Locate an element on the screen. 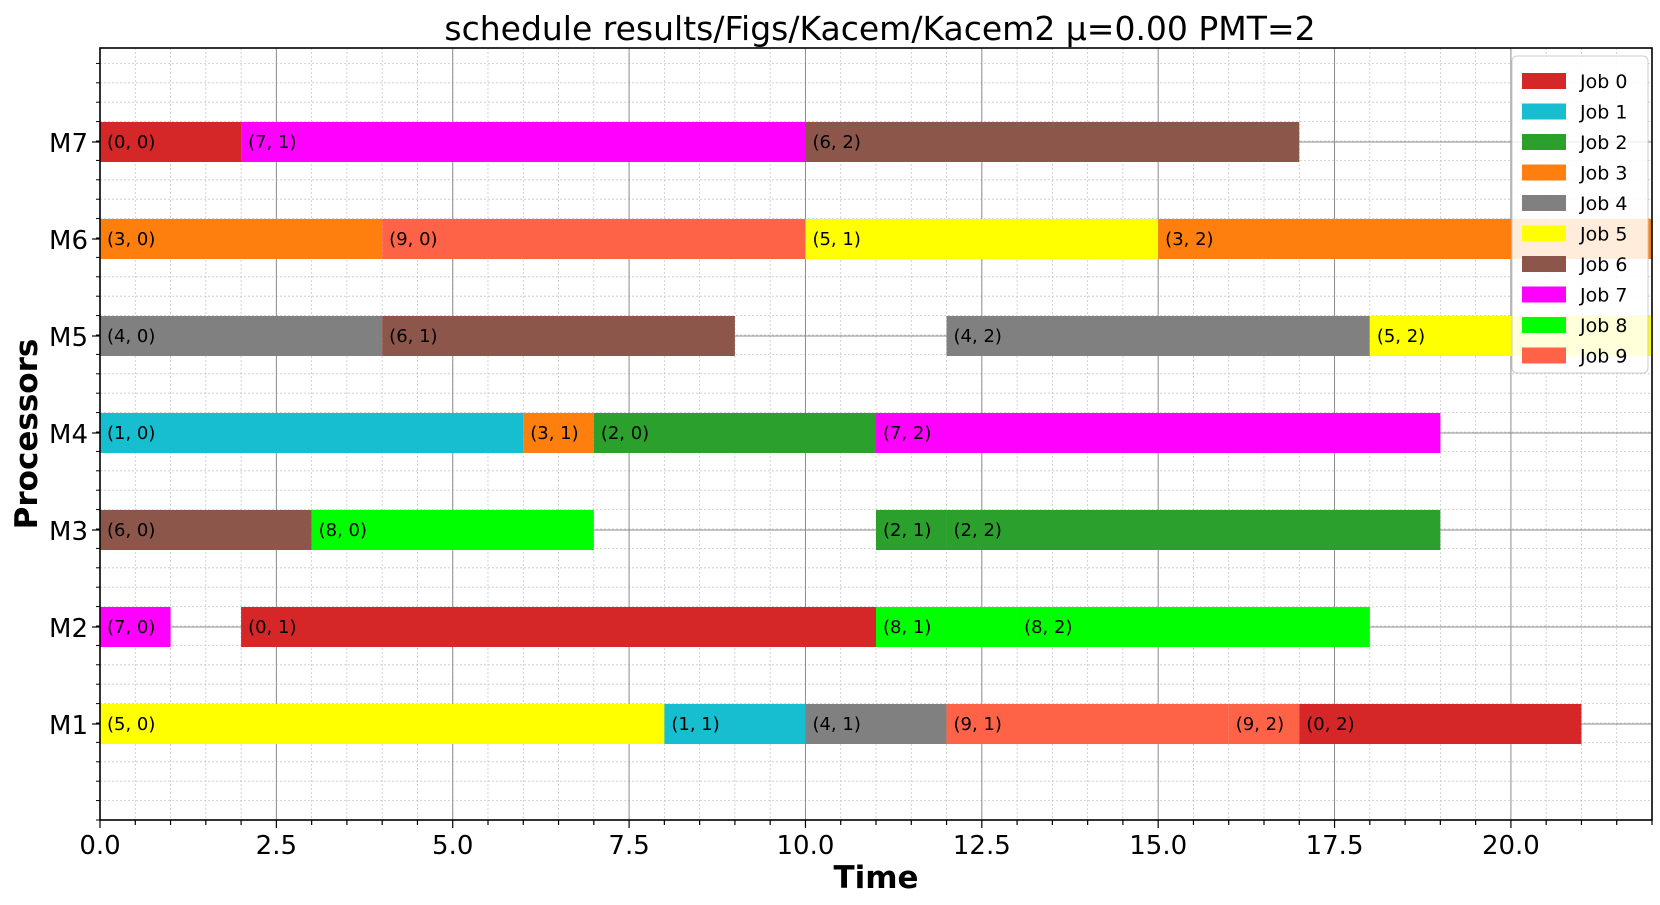 The image size is (1660, 905). legend-entry: Job 7 is located at coordinates (1603, 296).